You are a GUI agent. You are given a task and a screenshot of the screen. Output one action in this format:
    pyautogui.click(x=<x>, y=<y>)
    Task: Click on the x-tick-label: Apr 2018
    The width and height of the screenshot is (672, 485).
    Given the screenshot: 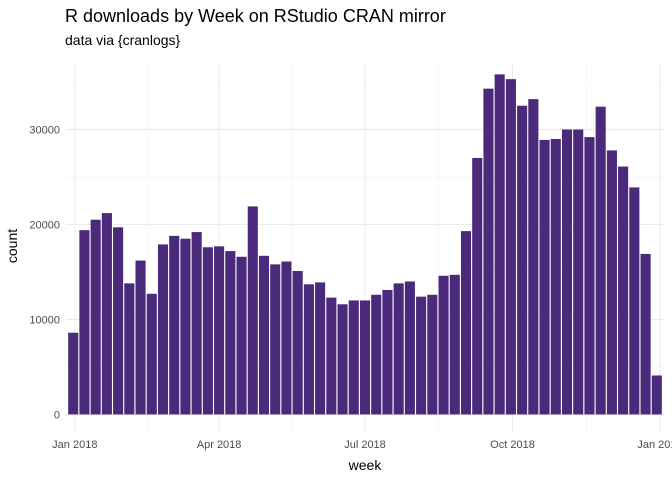 What is the action you would take?
    pyautogui.click(x=219, y=445)
    